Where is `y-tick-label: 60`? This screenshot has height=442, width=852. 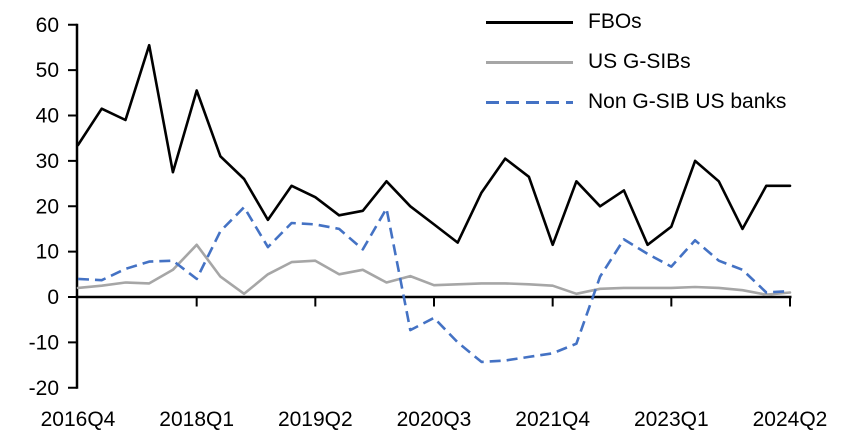 y-tick-label: 60 is located at coordinates (47, 25).